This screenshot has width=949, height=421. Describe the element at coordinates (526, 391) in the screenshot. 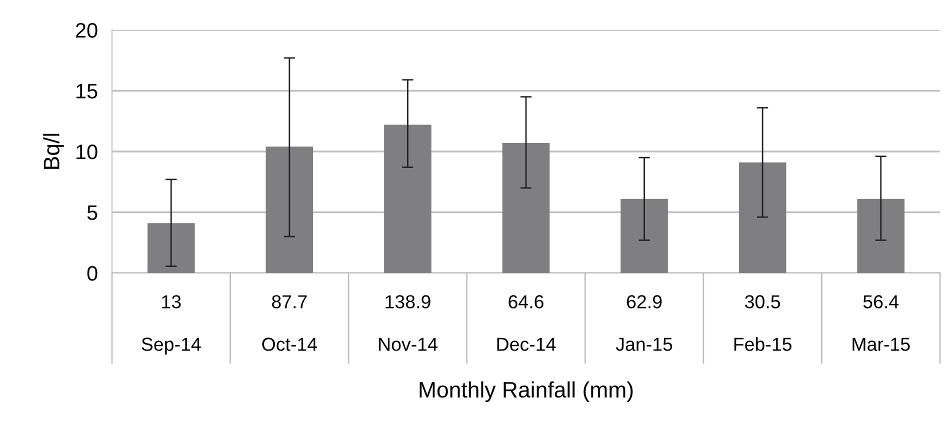

I see `x-axis-title: Monthly Rainfall (mm)` at that location.